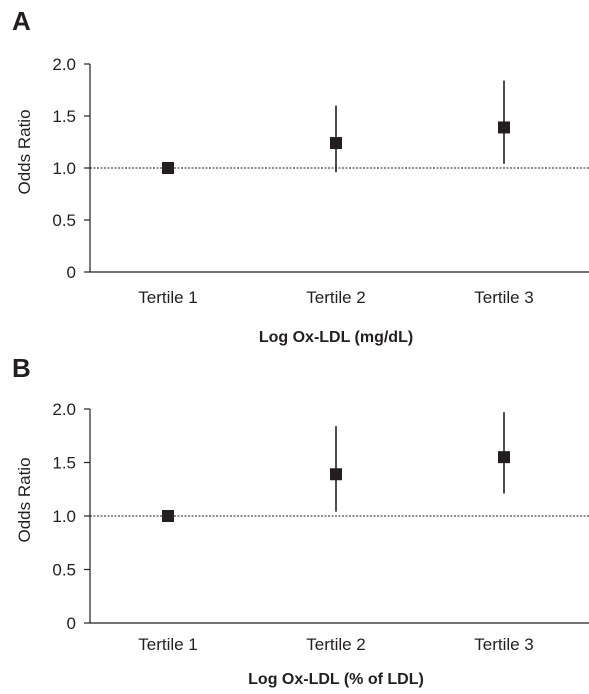  I want to click on y-tick-label-a: 1.5, so click(64, 116).